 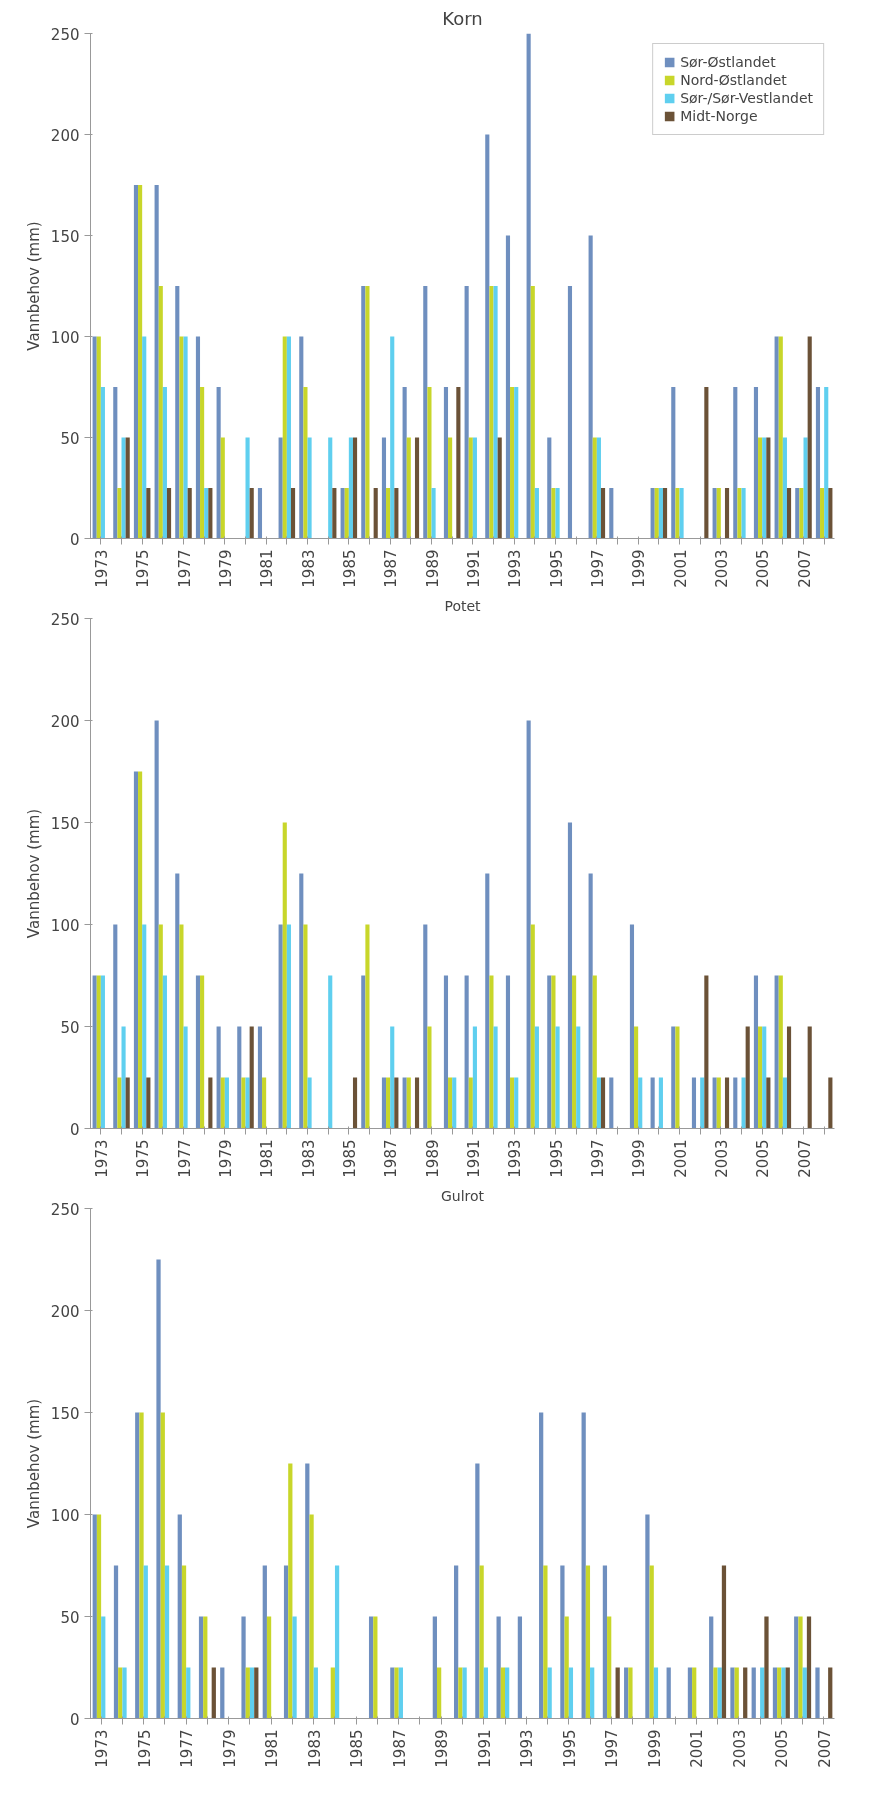 What do you see at coordinates (272, 1748) in the screenshot?
I see `x-tick-label: 1981` at bounding box center [272, 1748].